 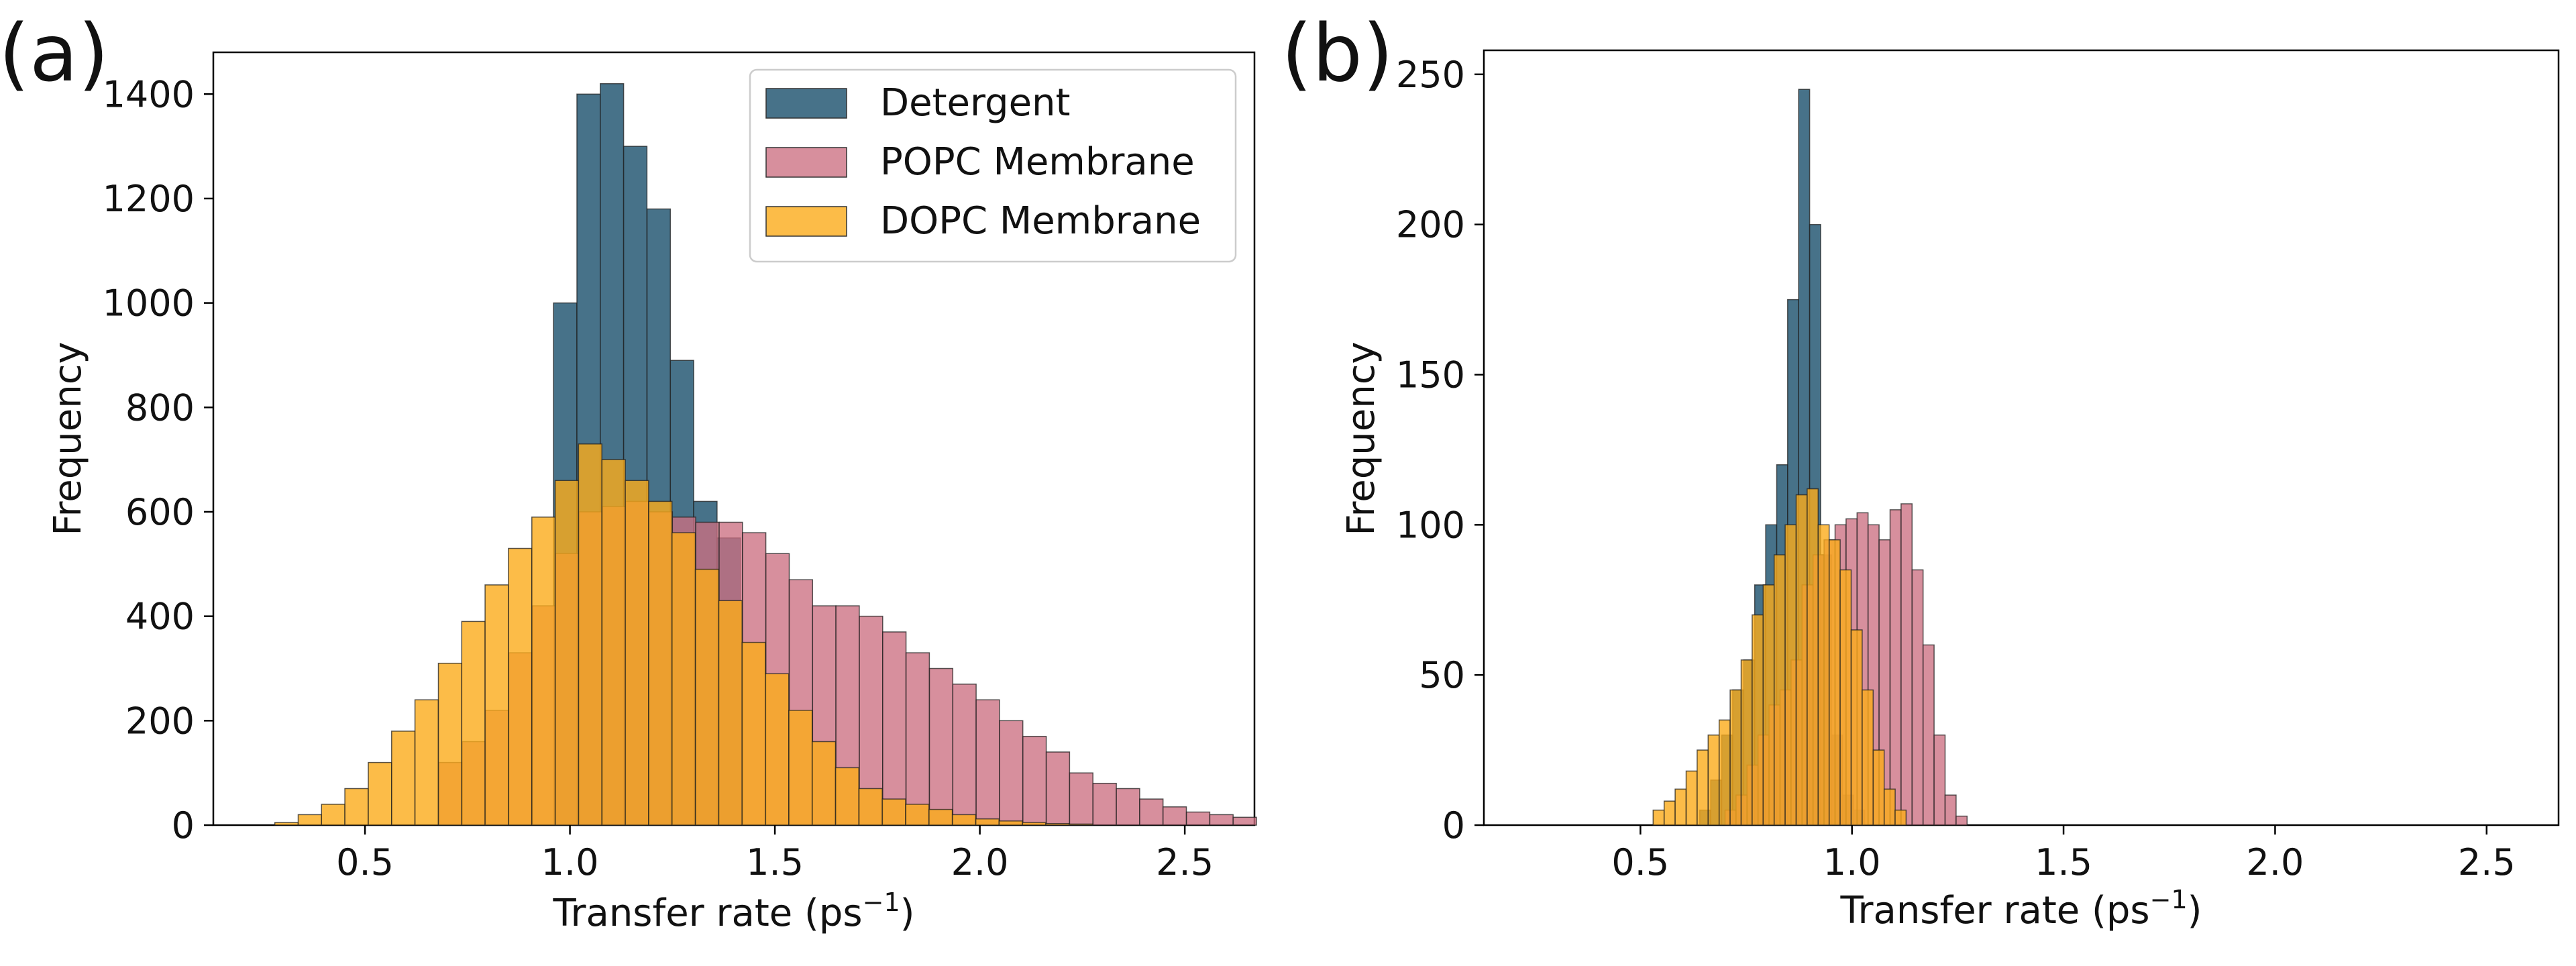 What do you see at coordinates (1040, 221) in the screenshot?
I see `legend-label-dopc: DOPC Membrane` at bounding box center [1040, 221].